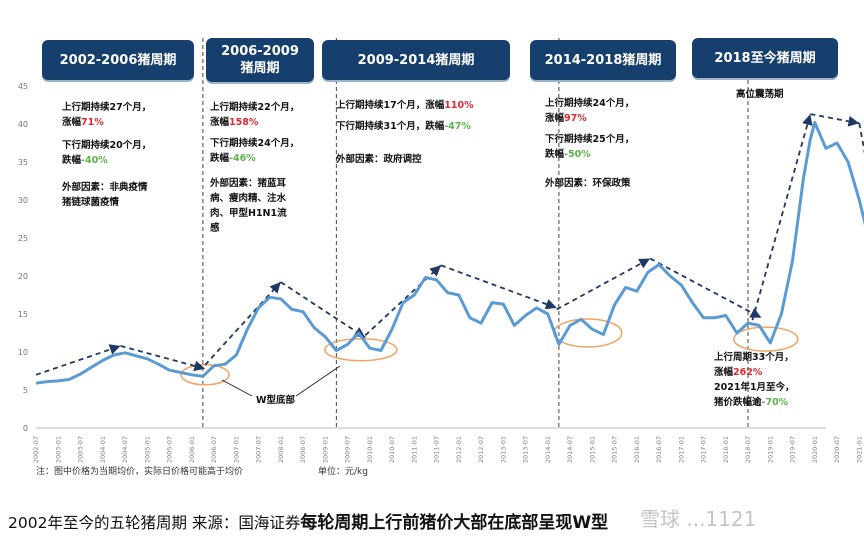 The image size is (864, 544). I want to click on x-tick-label: 2020-01, so click(815, 449).